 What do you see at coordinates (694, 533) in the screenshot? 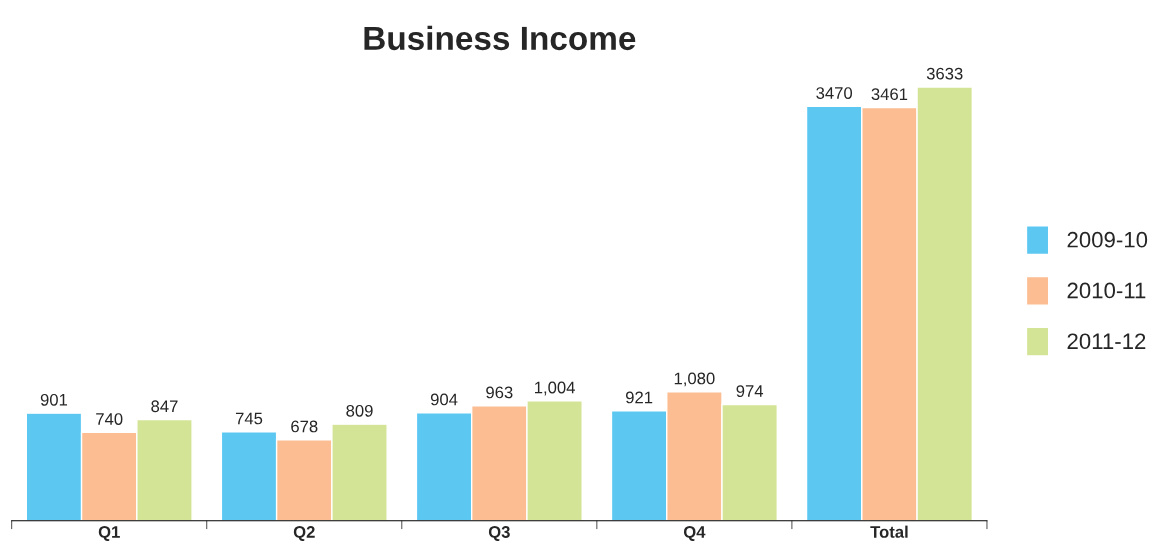
I see `x-tick-label: Q4` at bounding box center [694, 533].